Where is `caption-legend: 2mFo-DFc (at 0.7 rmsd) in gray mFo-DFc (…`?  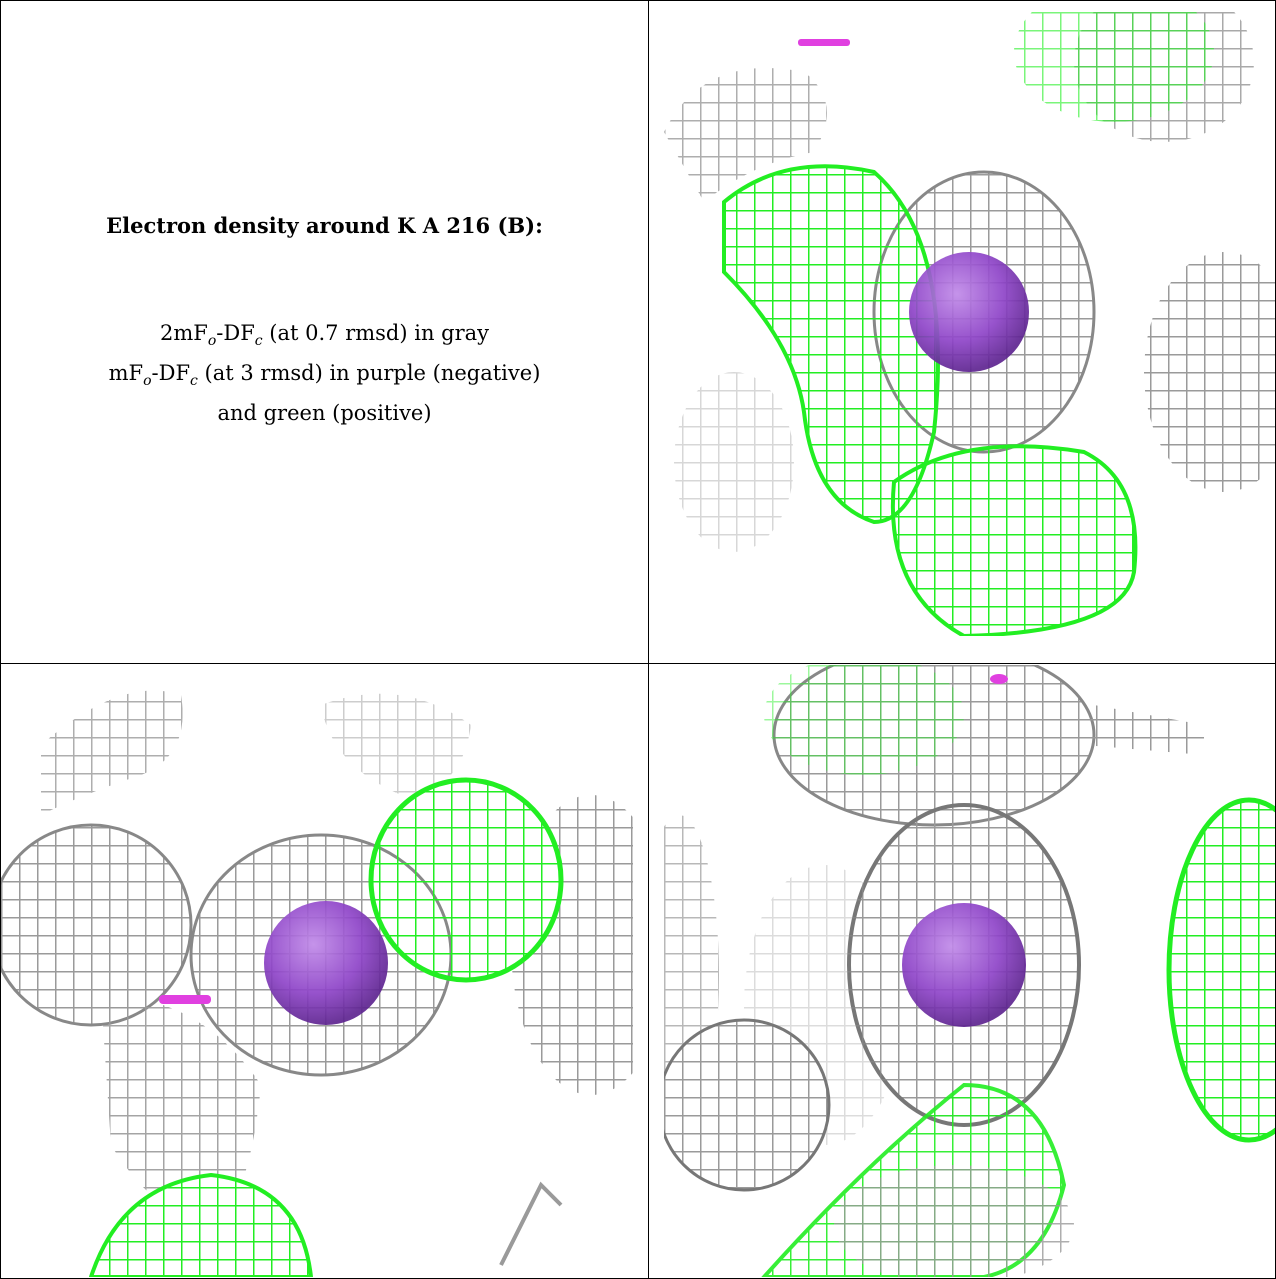 caption-legend: 2mFo-DFc (at 0.7 rmsd) in gray mFo-DFc (… is located at coordinates (324, 373).